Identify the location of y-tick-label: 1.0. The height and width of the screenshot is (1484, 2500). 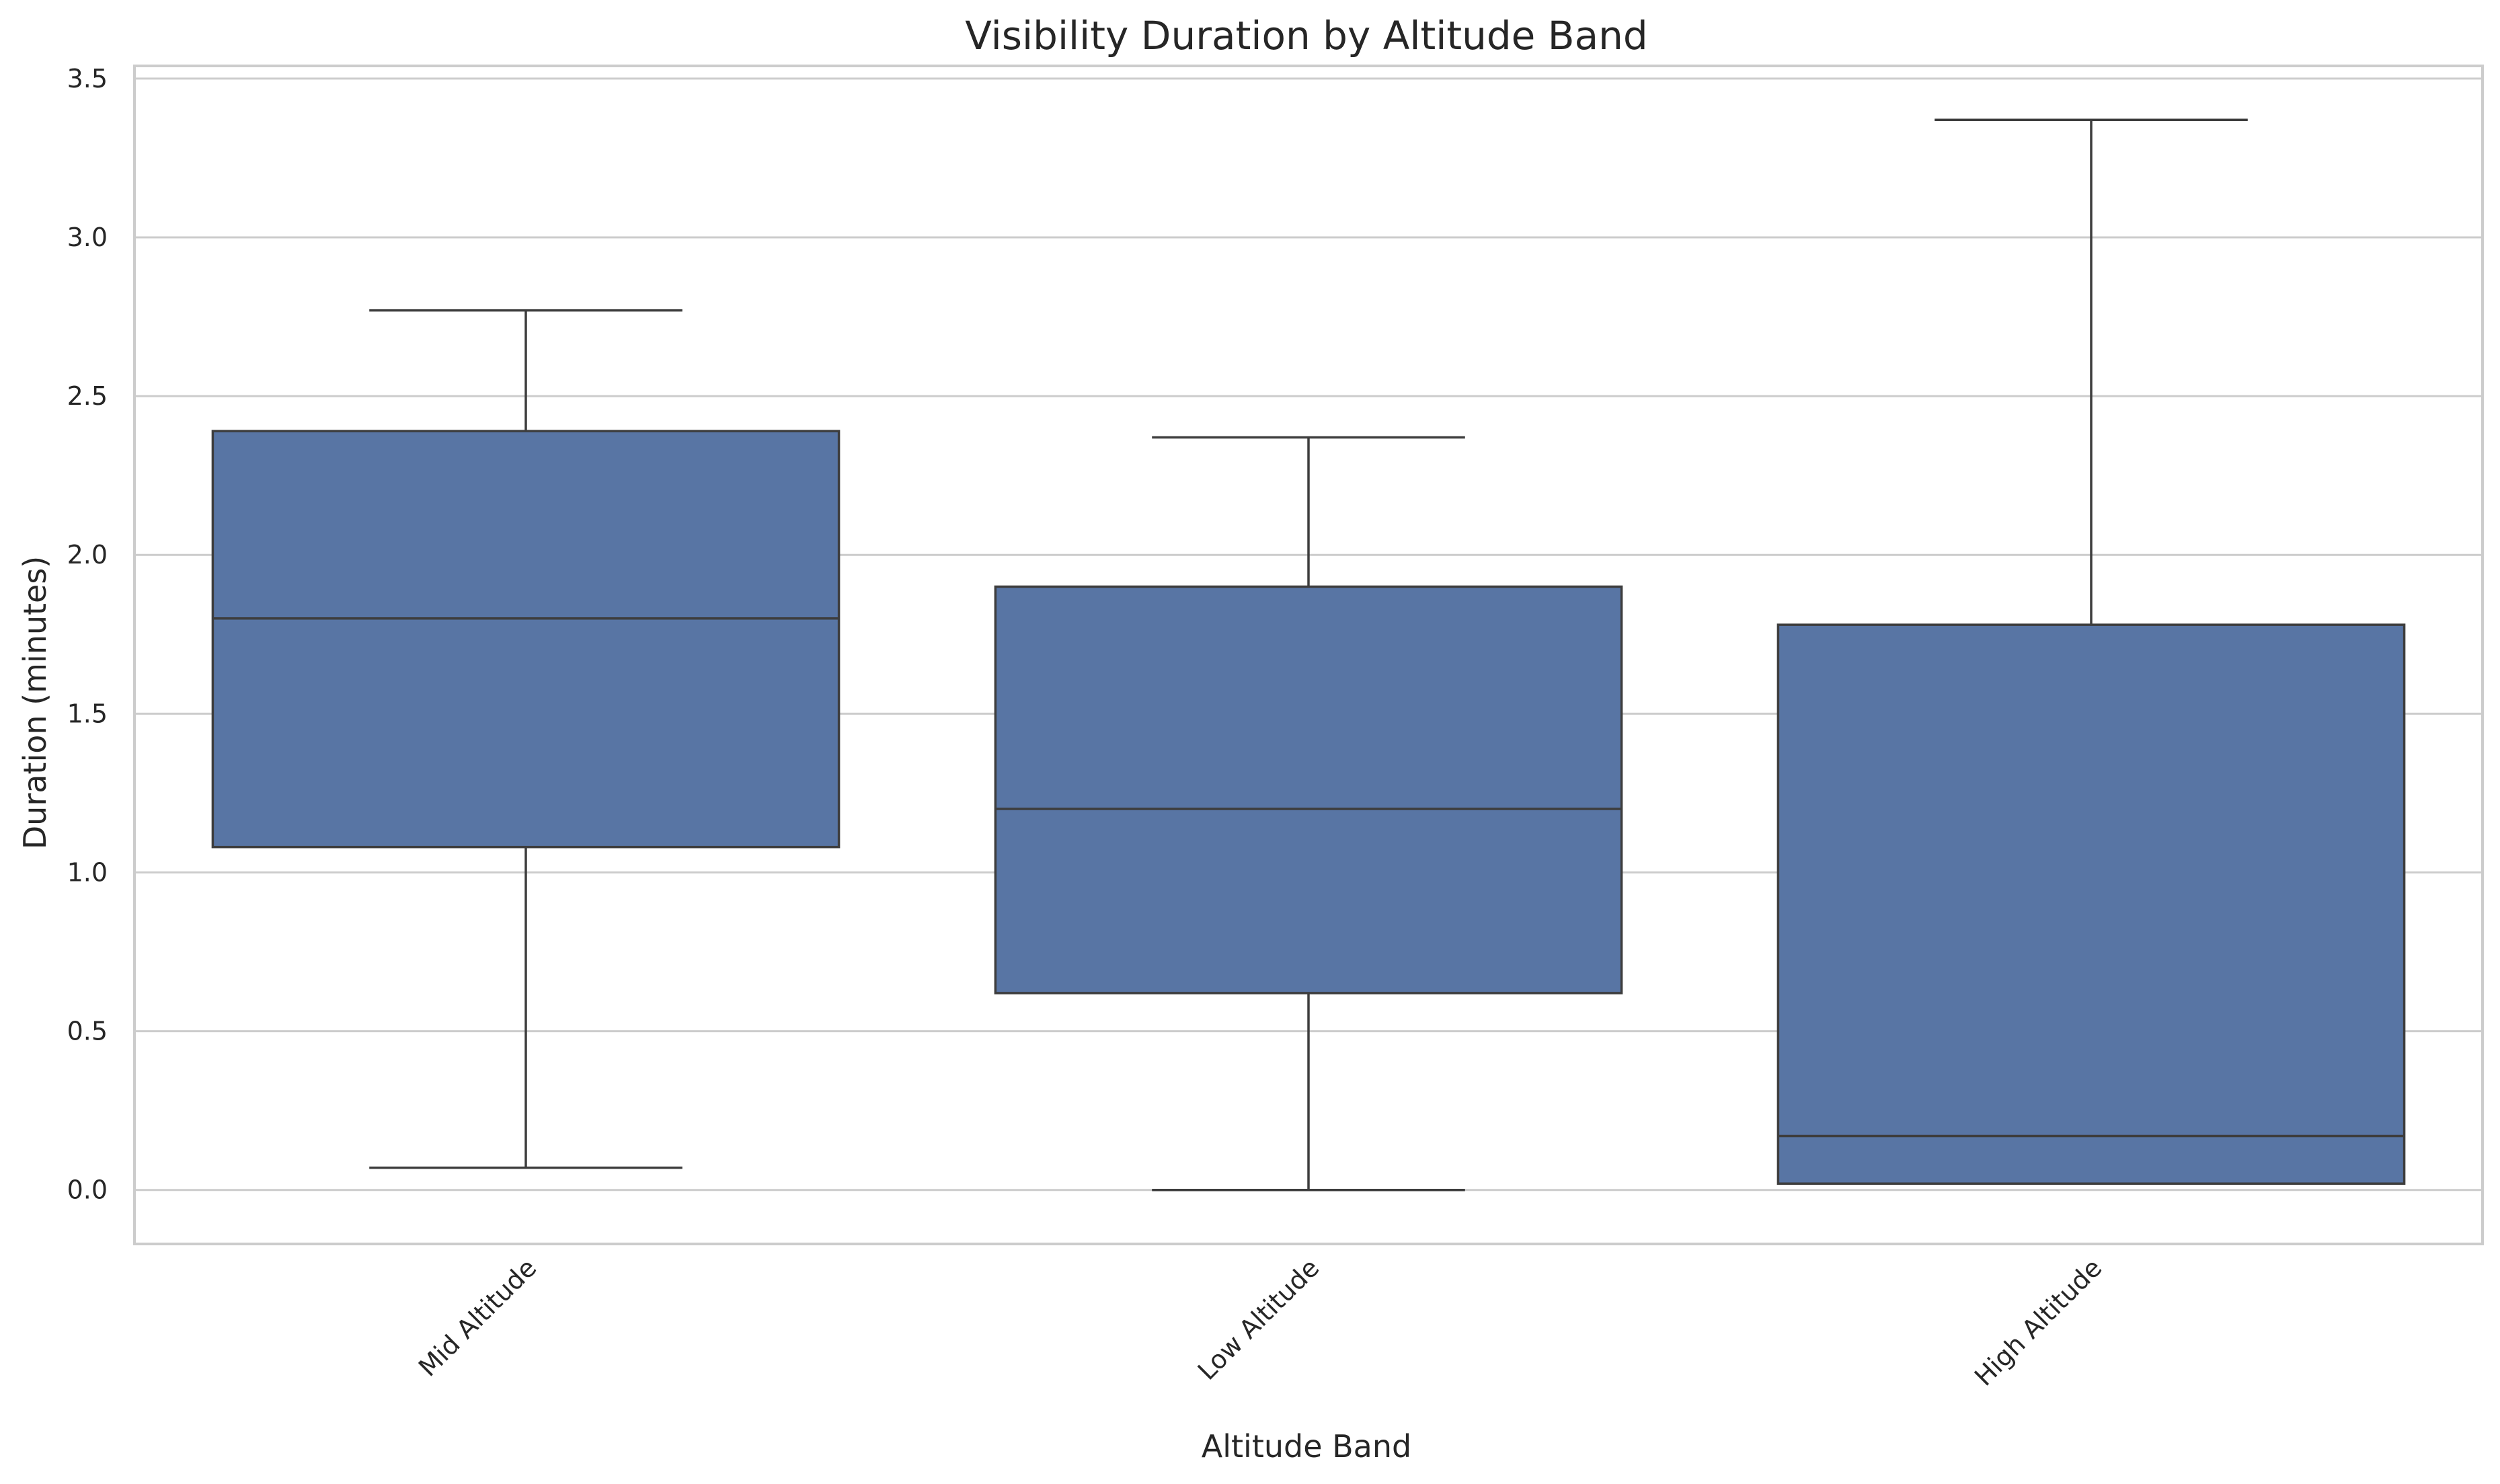
(87, 872).